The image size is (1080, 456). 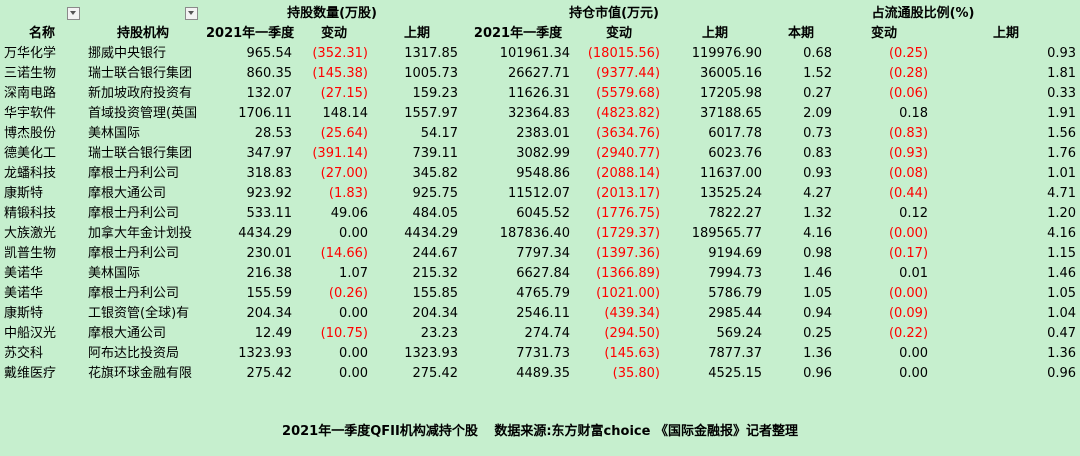 What do you see at coordinates (735, 253) in the screenshot?
I see `cell-value-prev: 9194.69` at bounding box center [735, 253].